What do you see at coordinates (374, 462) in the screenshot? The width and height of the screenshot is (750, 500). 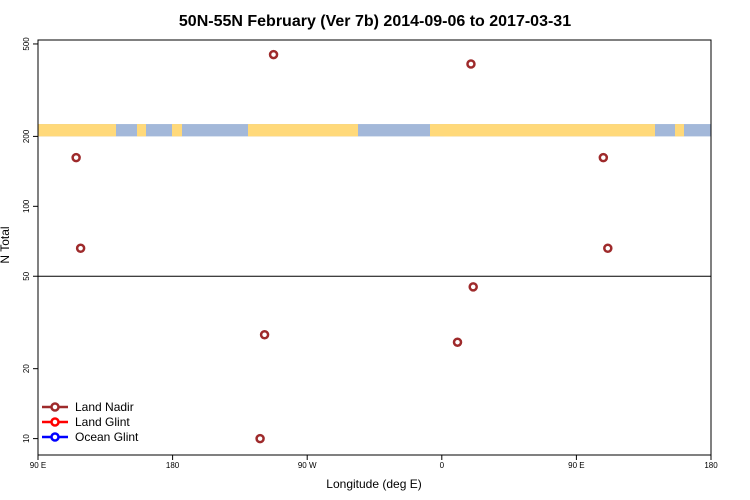 I see `x-axis: 90 E 180 90 W 0 90 E 180` at bounding box center [374, 462].